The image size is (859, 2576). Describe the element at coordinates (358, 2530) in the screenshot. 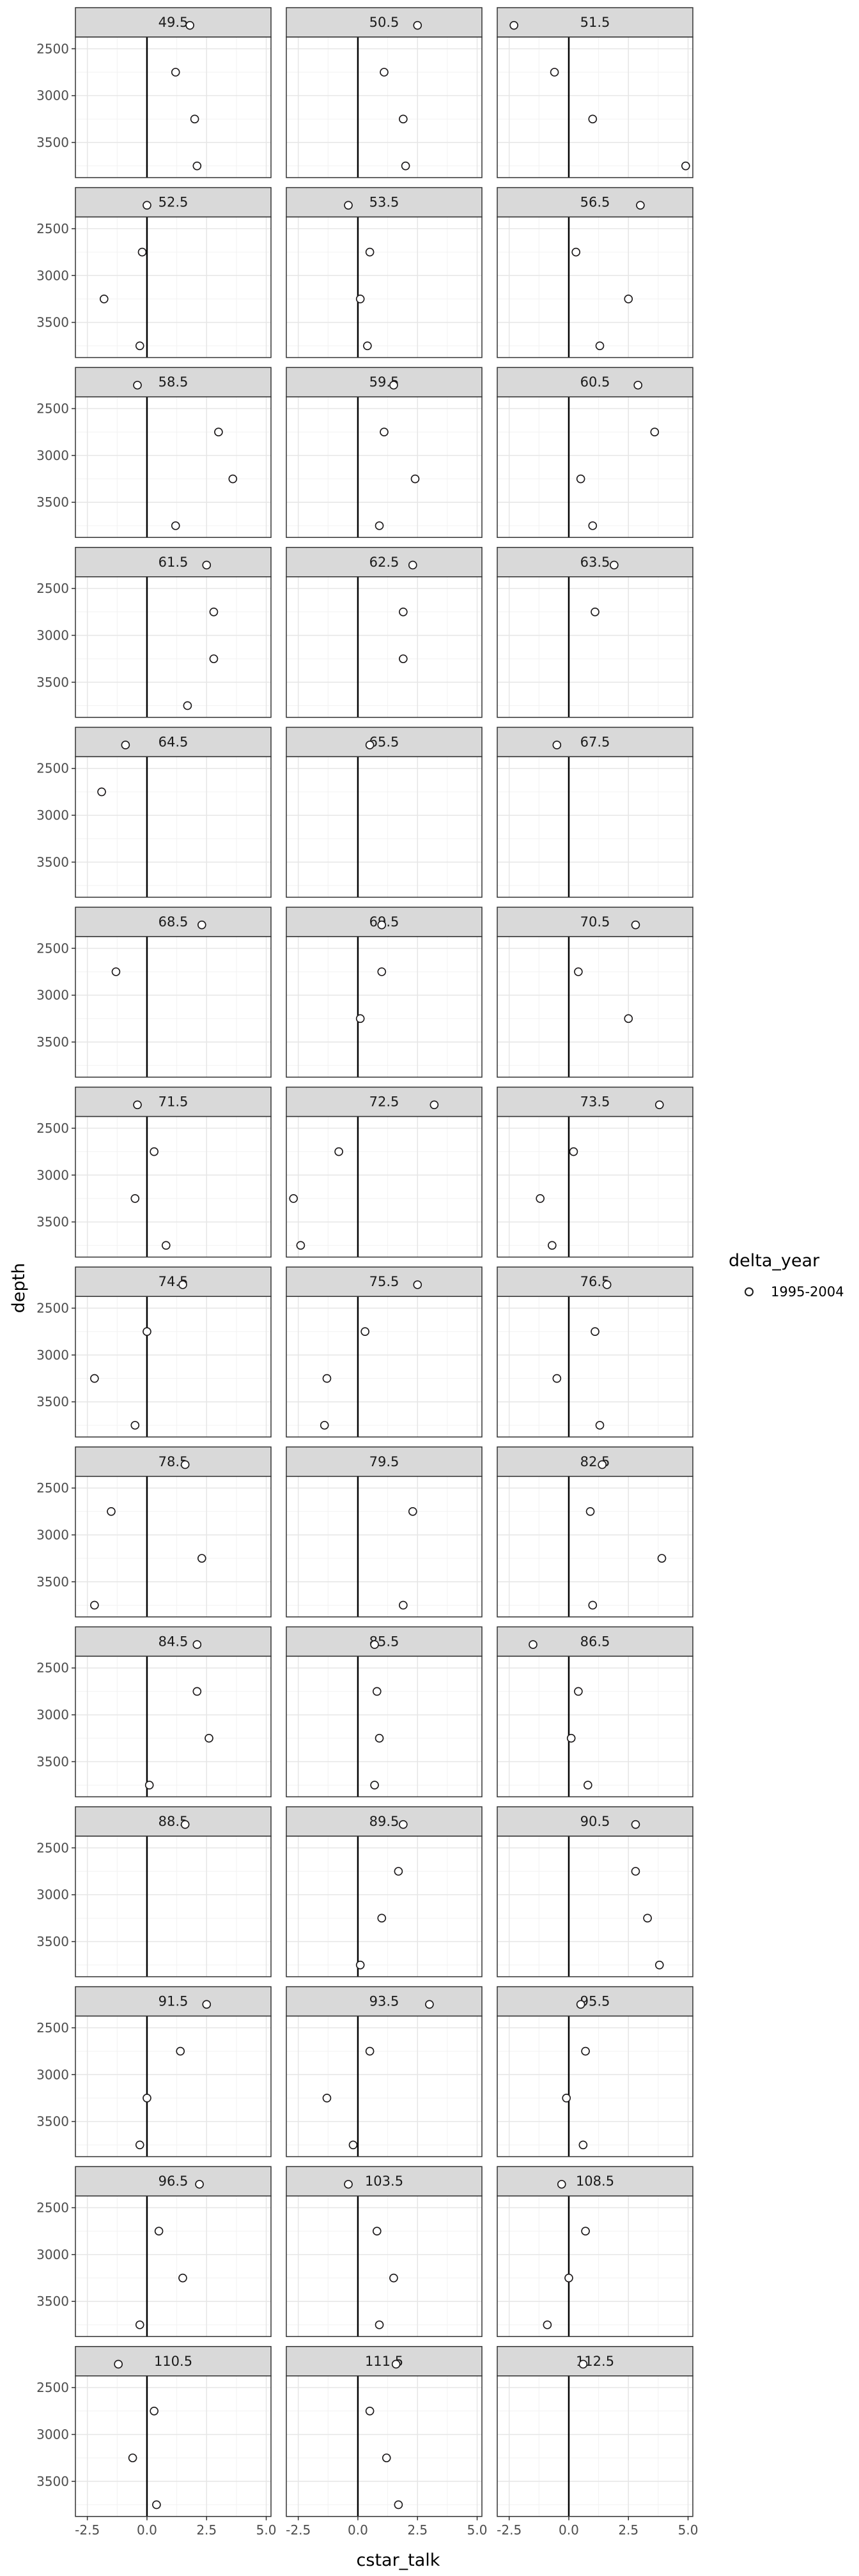

I see `x-tick-label: 0.0` at that location.